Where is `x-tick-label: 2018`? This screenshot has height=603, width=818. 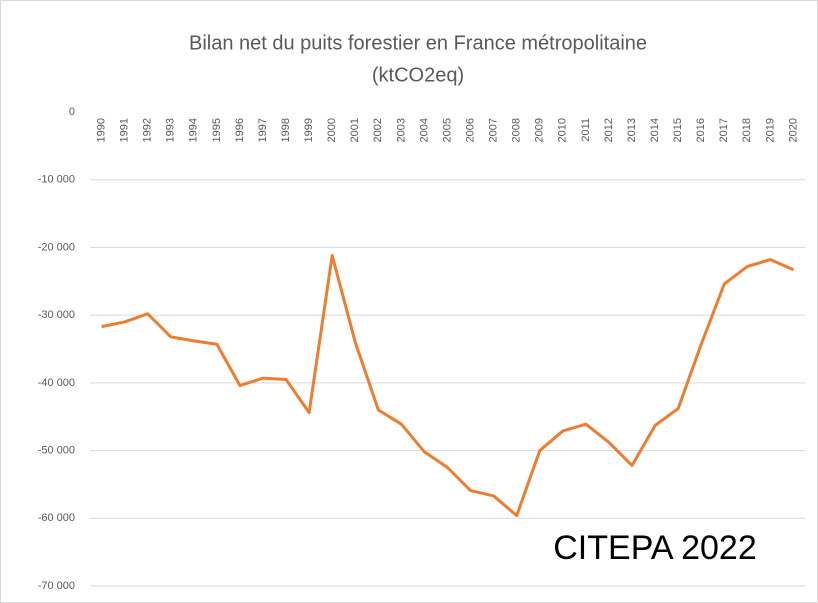 x-tick-label: 2018 is located at coordinates (747, 130).